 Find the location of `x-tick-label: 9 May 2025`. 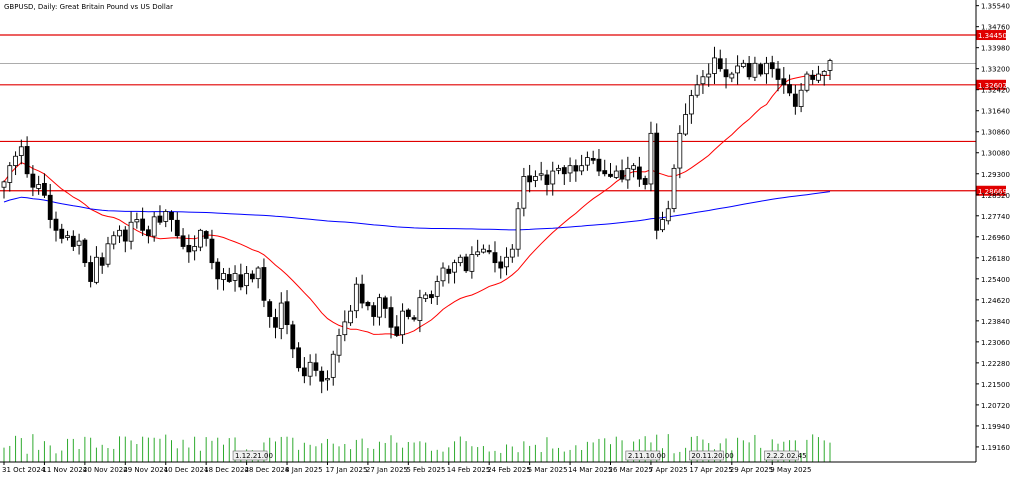

x-tick-label: 9 May 2025 is located at coordinates (790, 470).